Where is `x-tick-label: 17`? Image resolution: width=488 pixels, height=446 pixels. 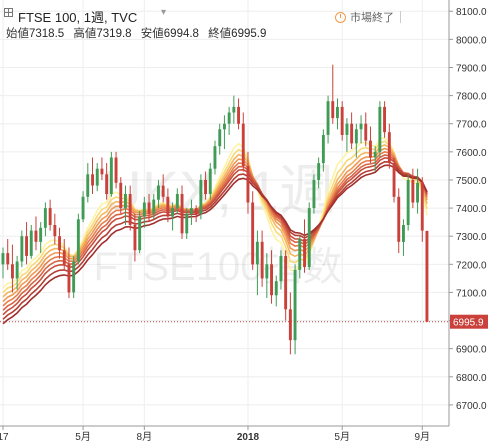
x-tick-label: 17 is located at coordinates (4, 437).